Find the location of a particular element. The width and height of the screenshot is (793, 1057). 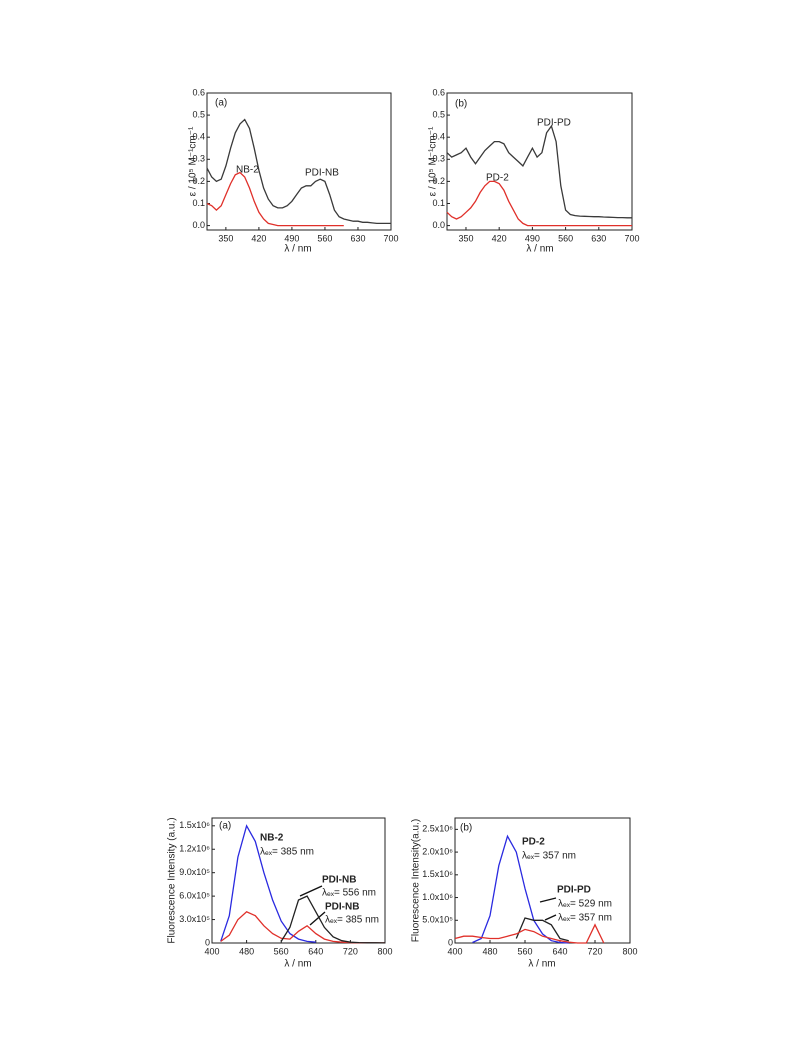

y-tick-label: 2.0x10⁶ is located at coordinates (437, 851).